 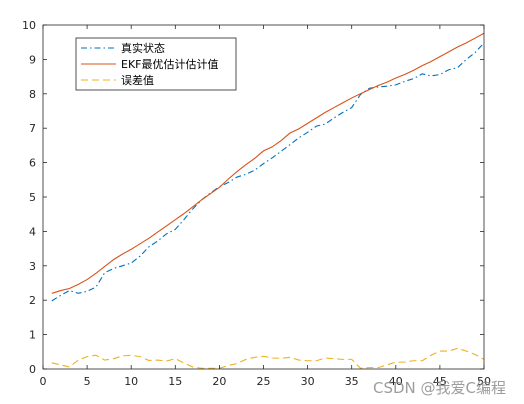 I want to click on x-tick-label: 30, so click(x=308, y=381).